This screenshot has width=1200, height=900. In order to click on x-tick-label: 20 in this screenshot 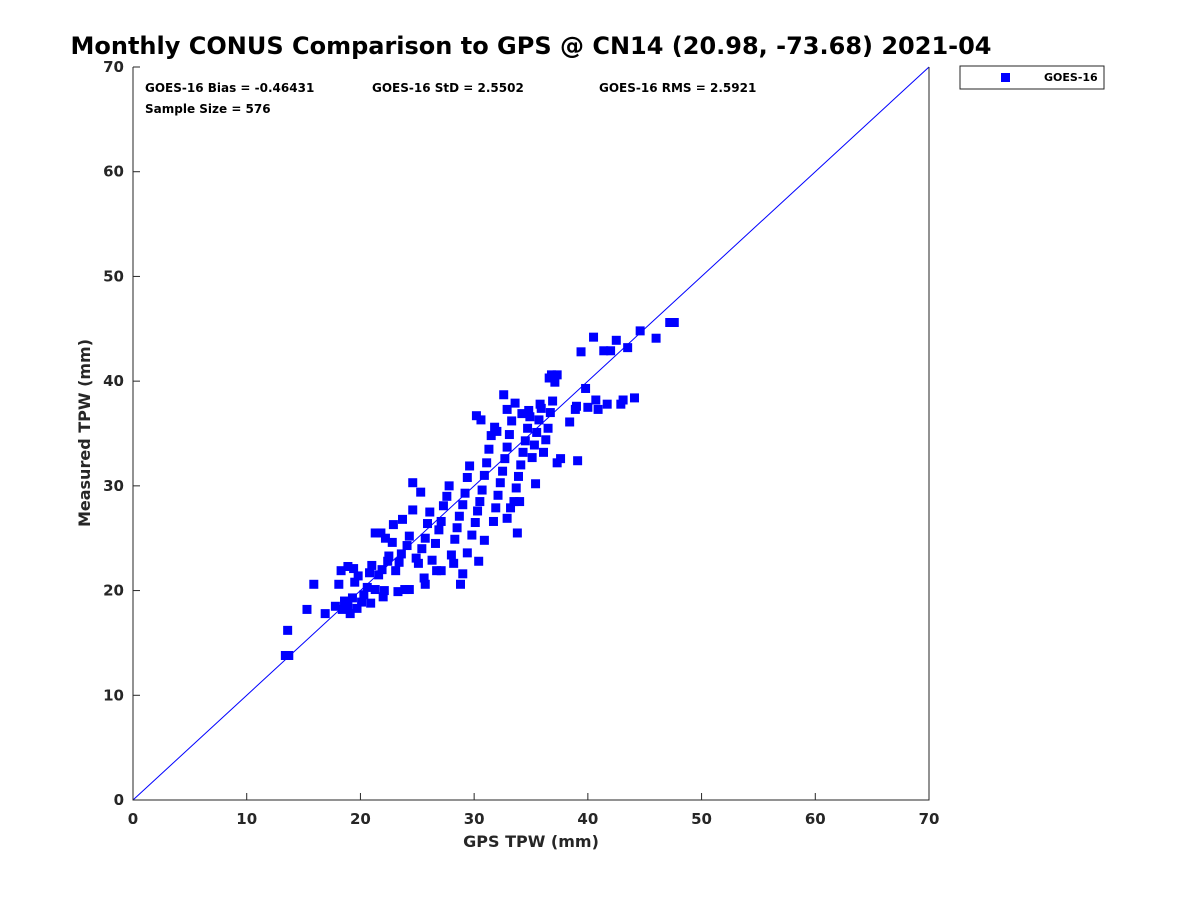, I will do `click(360, 819)`.